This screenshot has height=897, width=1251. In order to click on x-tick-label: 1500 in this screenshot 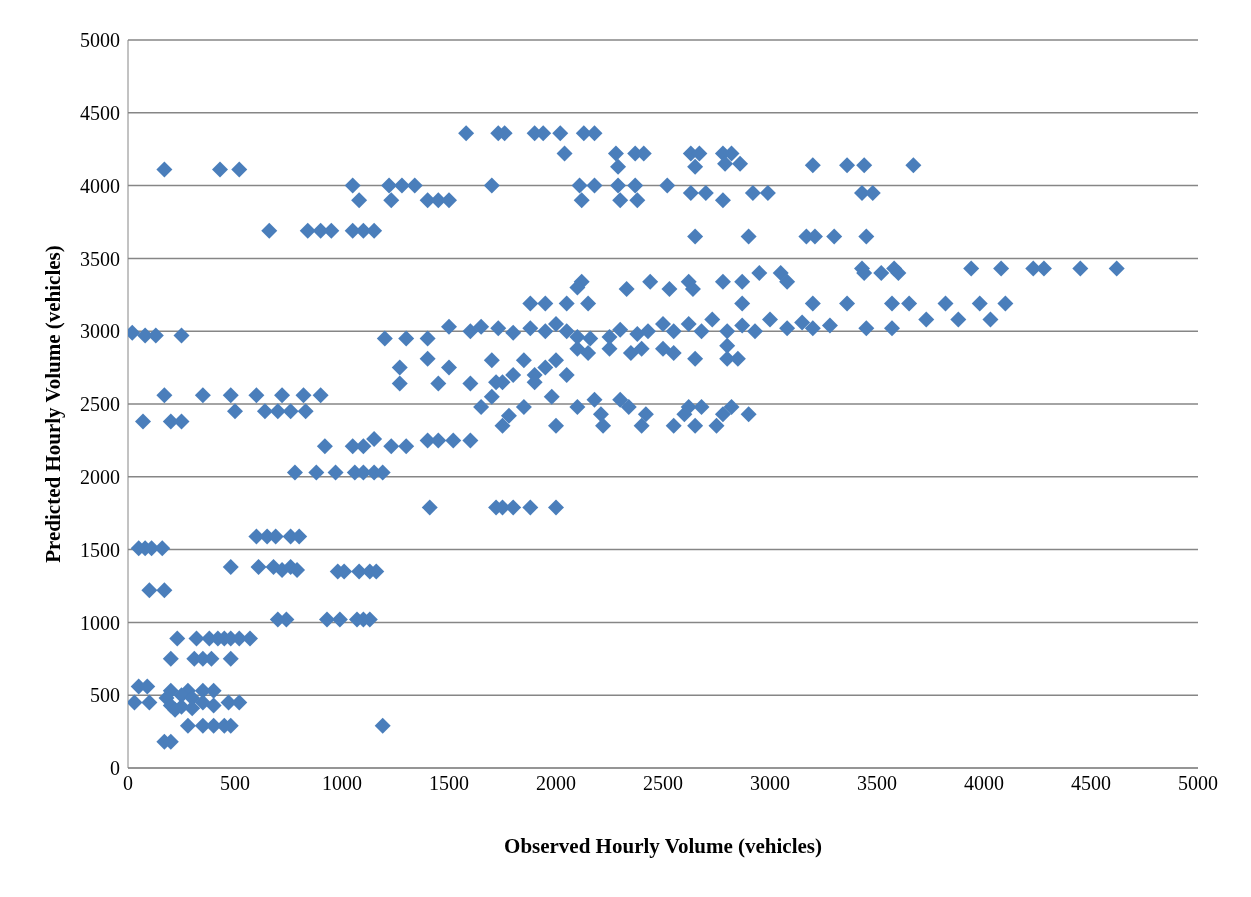, I will do `click(449, 783)`.